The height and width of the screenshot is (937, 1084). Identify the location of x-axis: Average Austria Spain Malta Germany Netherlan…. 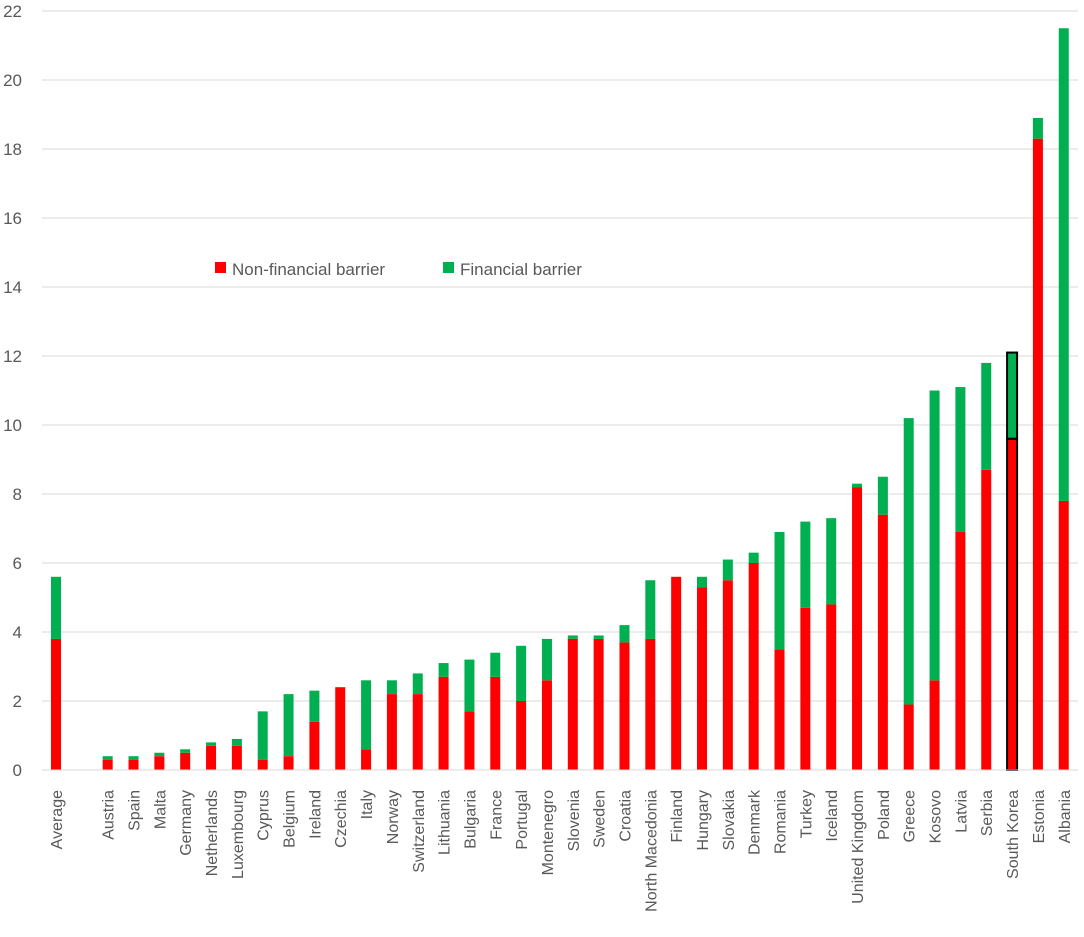
(560, 840).